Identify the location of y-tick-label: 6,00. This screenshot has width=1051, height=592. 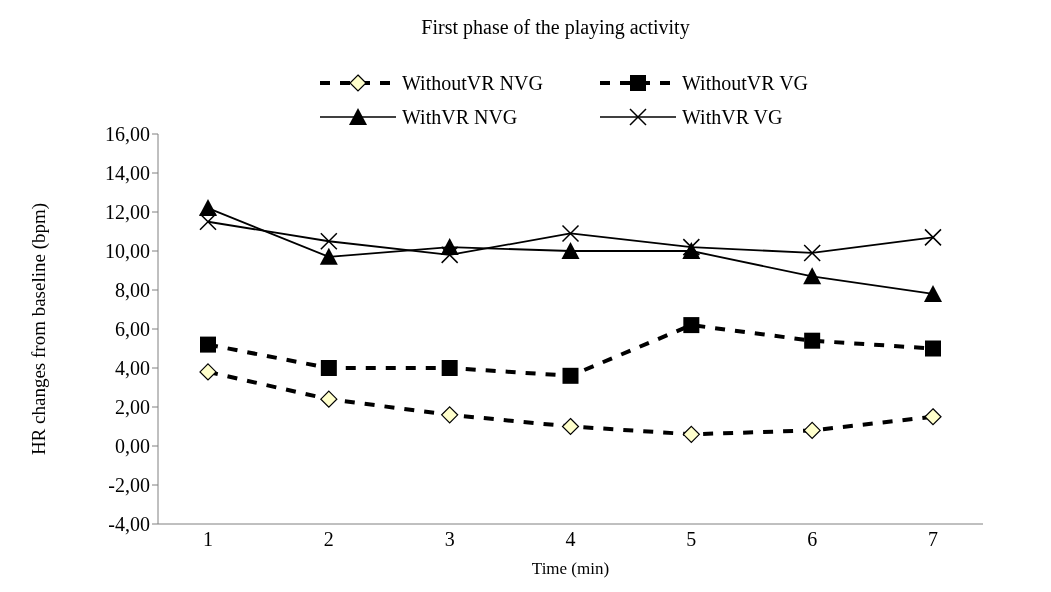
(132, 329).